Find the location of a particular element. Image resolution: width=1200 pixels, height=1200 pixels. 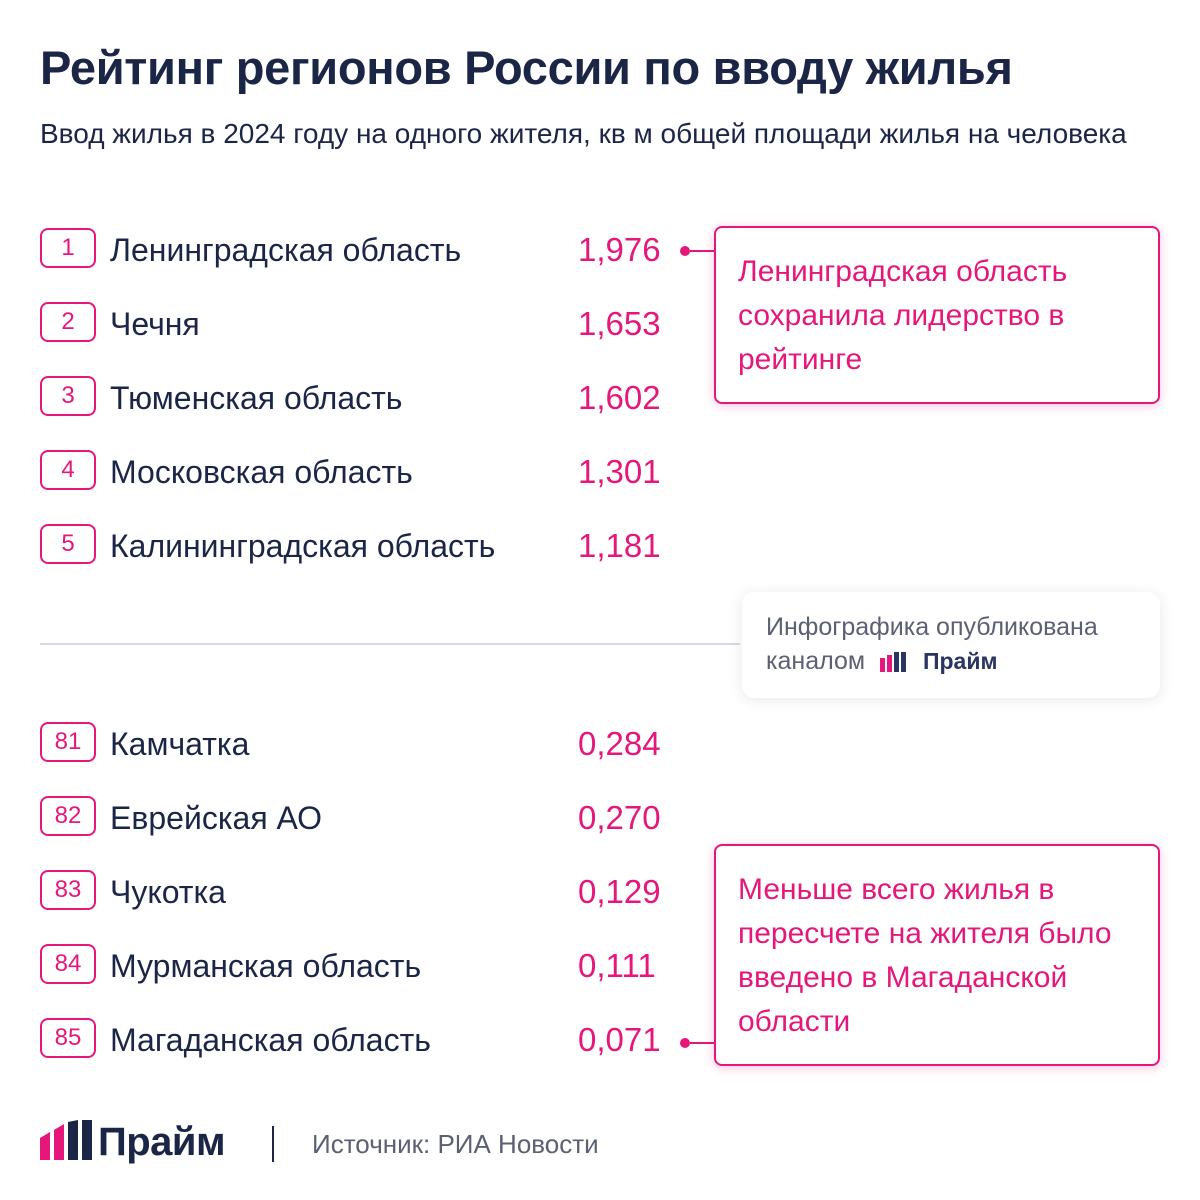

rank-badge: 2 is located at coordinates (68, 322).